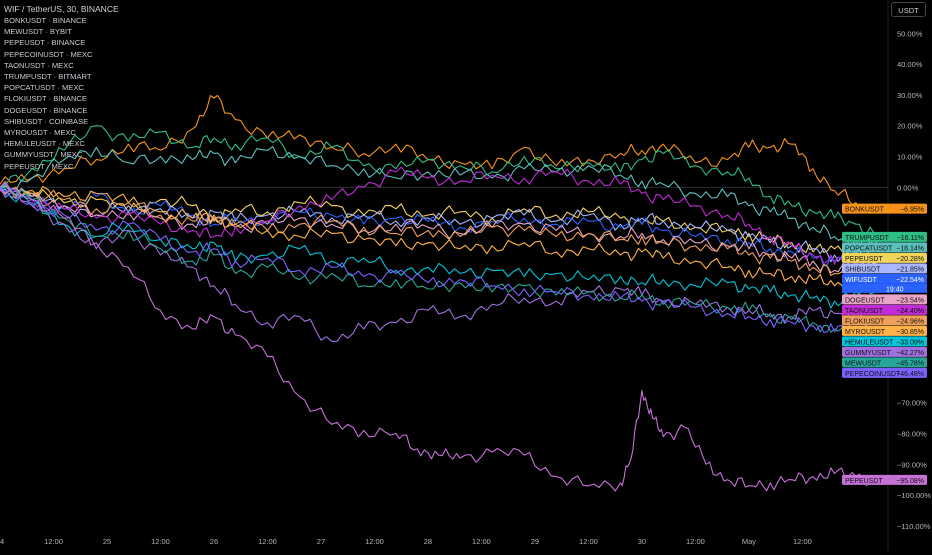 This screenshot has width=932, height=555. I want to click on badge-value: −18.14%, so click(910, 248).